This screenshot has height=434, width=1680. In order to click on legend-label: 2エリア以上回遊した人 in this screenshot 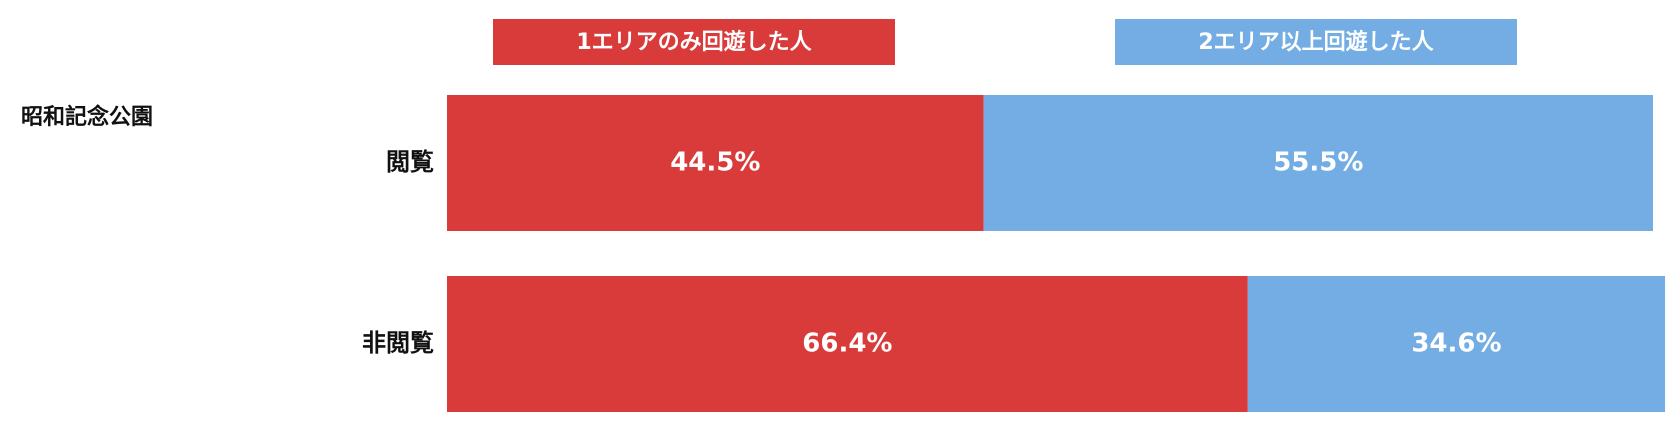, I will do `click(1315, 42)`.